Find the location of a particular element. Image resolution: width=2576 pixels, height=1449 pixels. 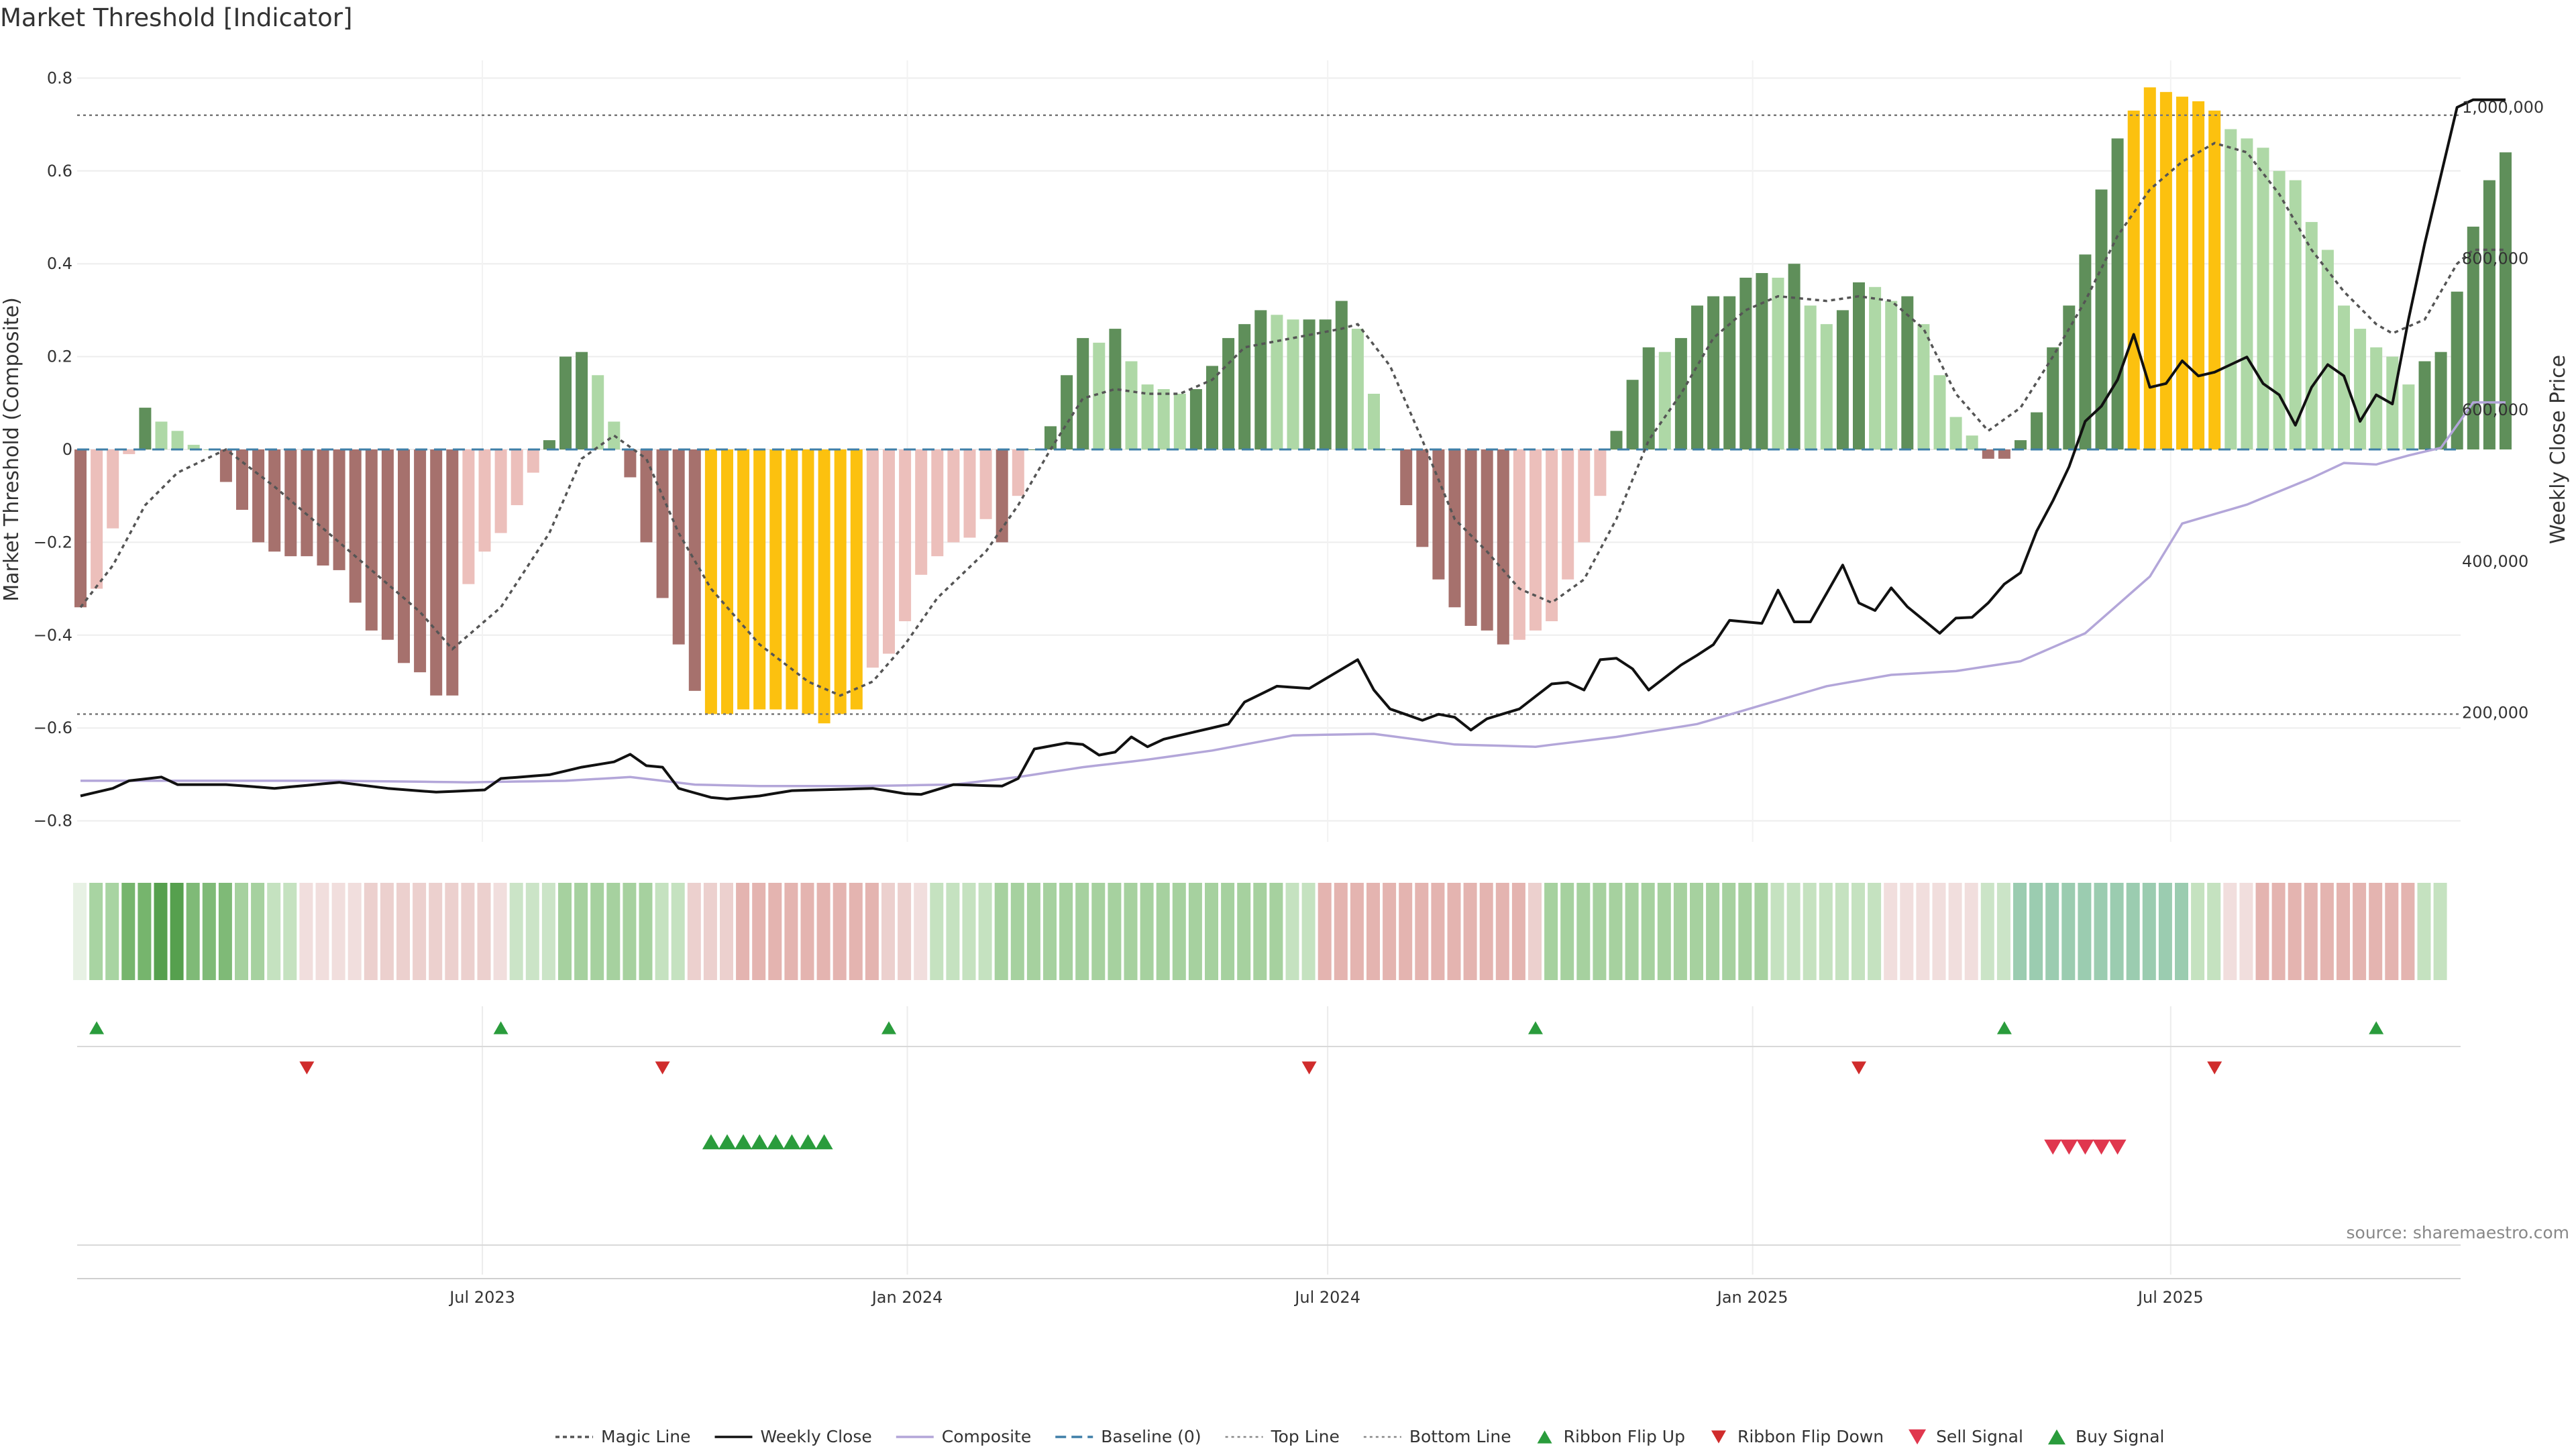

legend-label: Ribbon Flip Up is located at coordinates (1624, 1436).